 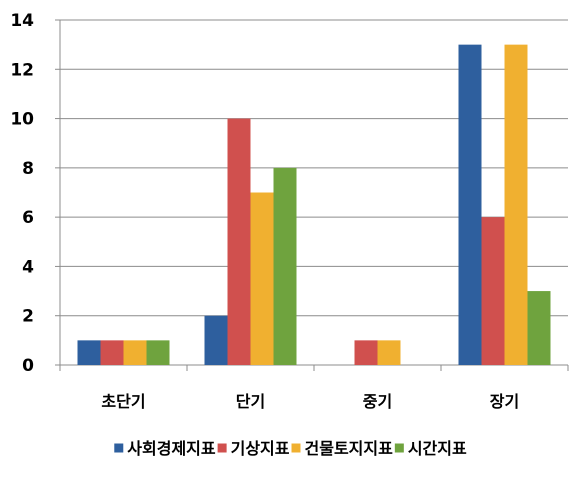 I want to click on x-tick-label: 중기, so click(x=377, y=401).